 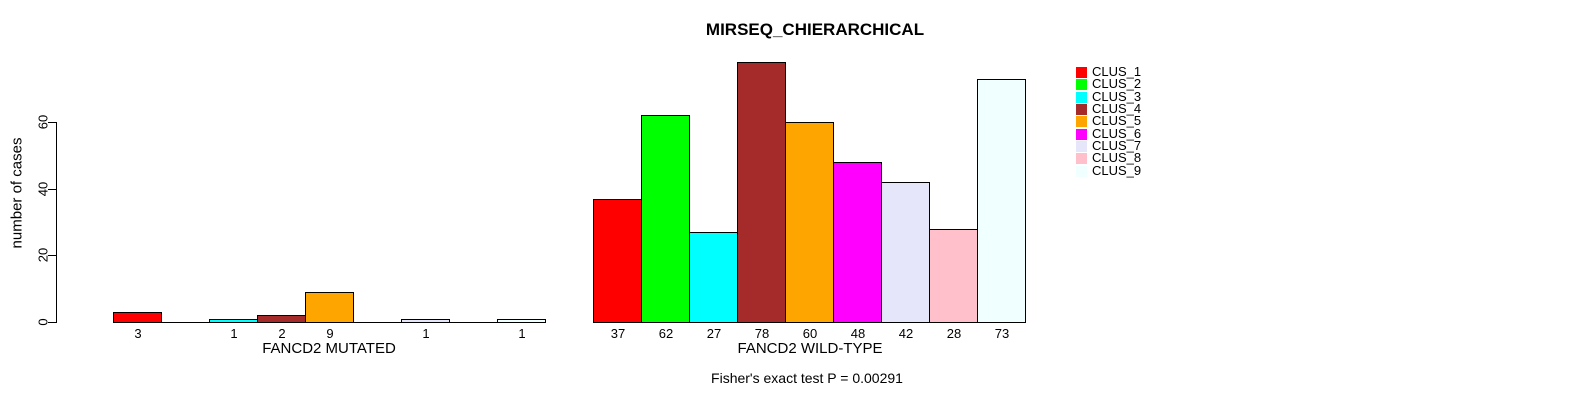 I want to click on legend-item-CLUS_8: CLUS_8, so click(x=1109, y=157).